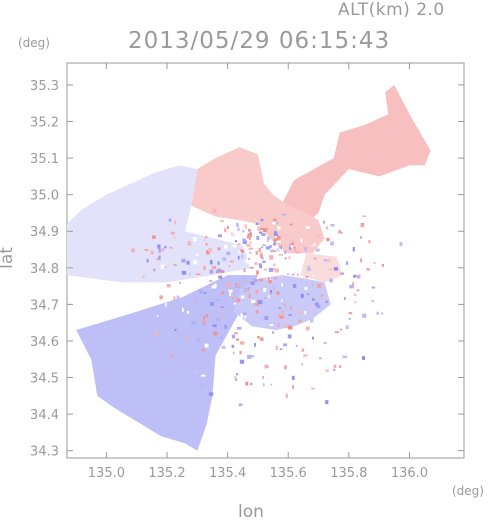 This screenshot has height=522, width=491. What do you see at coordinates (44, 232) in the screenshot?
I see `y-tick-label: 34.9` at bounding box center [44, 232].